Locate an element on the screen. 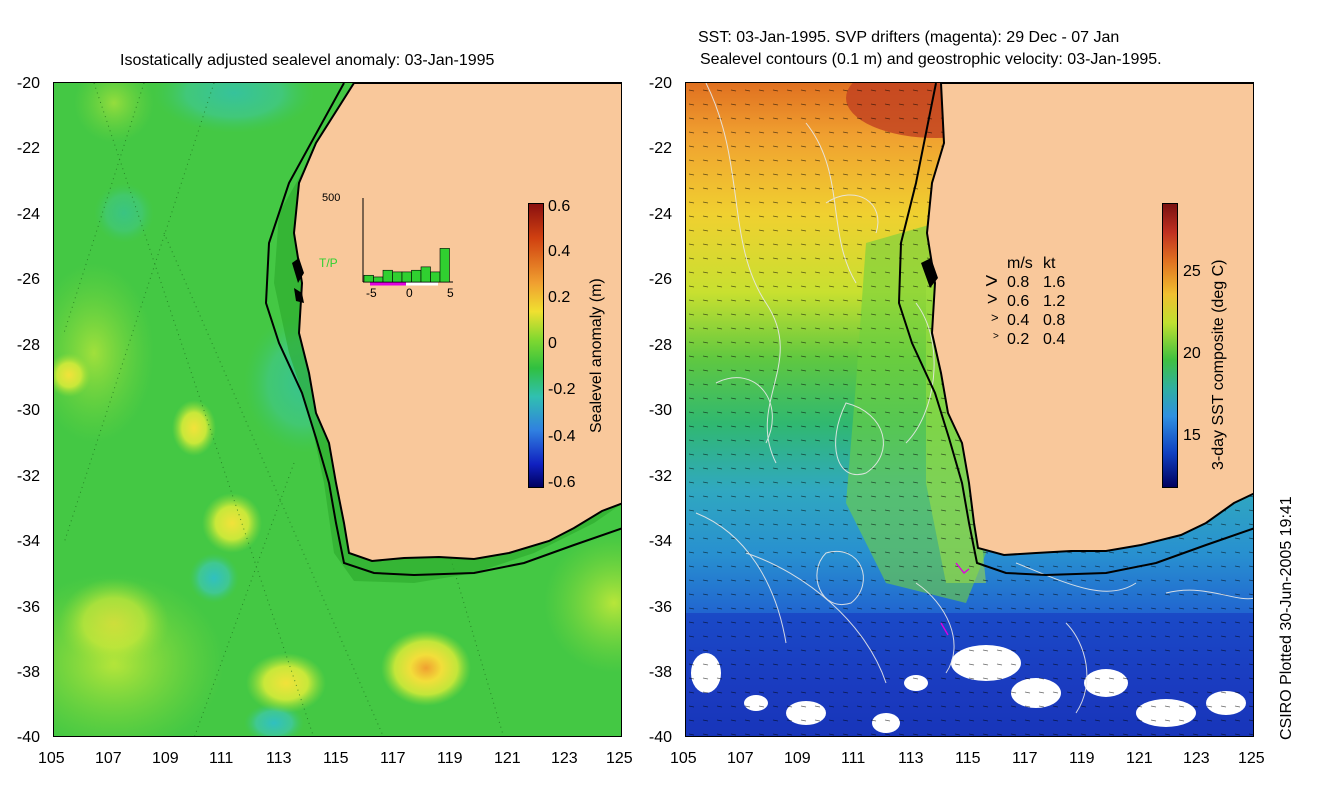 This screenshot has width=1320, height=810. inset-xtick-right: 5 is located at coordinates (450, 293).